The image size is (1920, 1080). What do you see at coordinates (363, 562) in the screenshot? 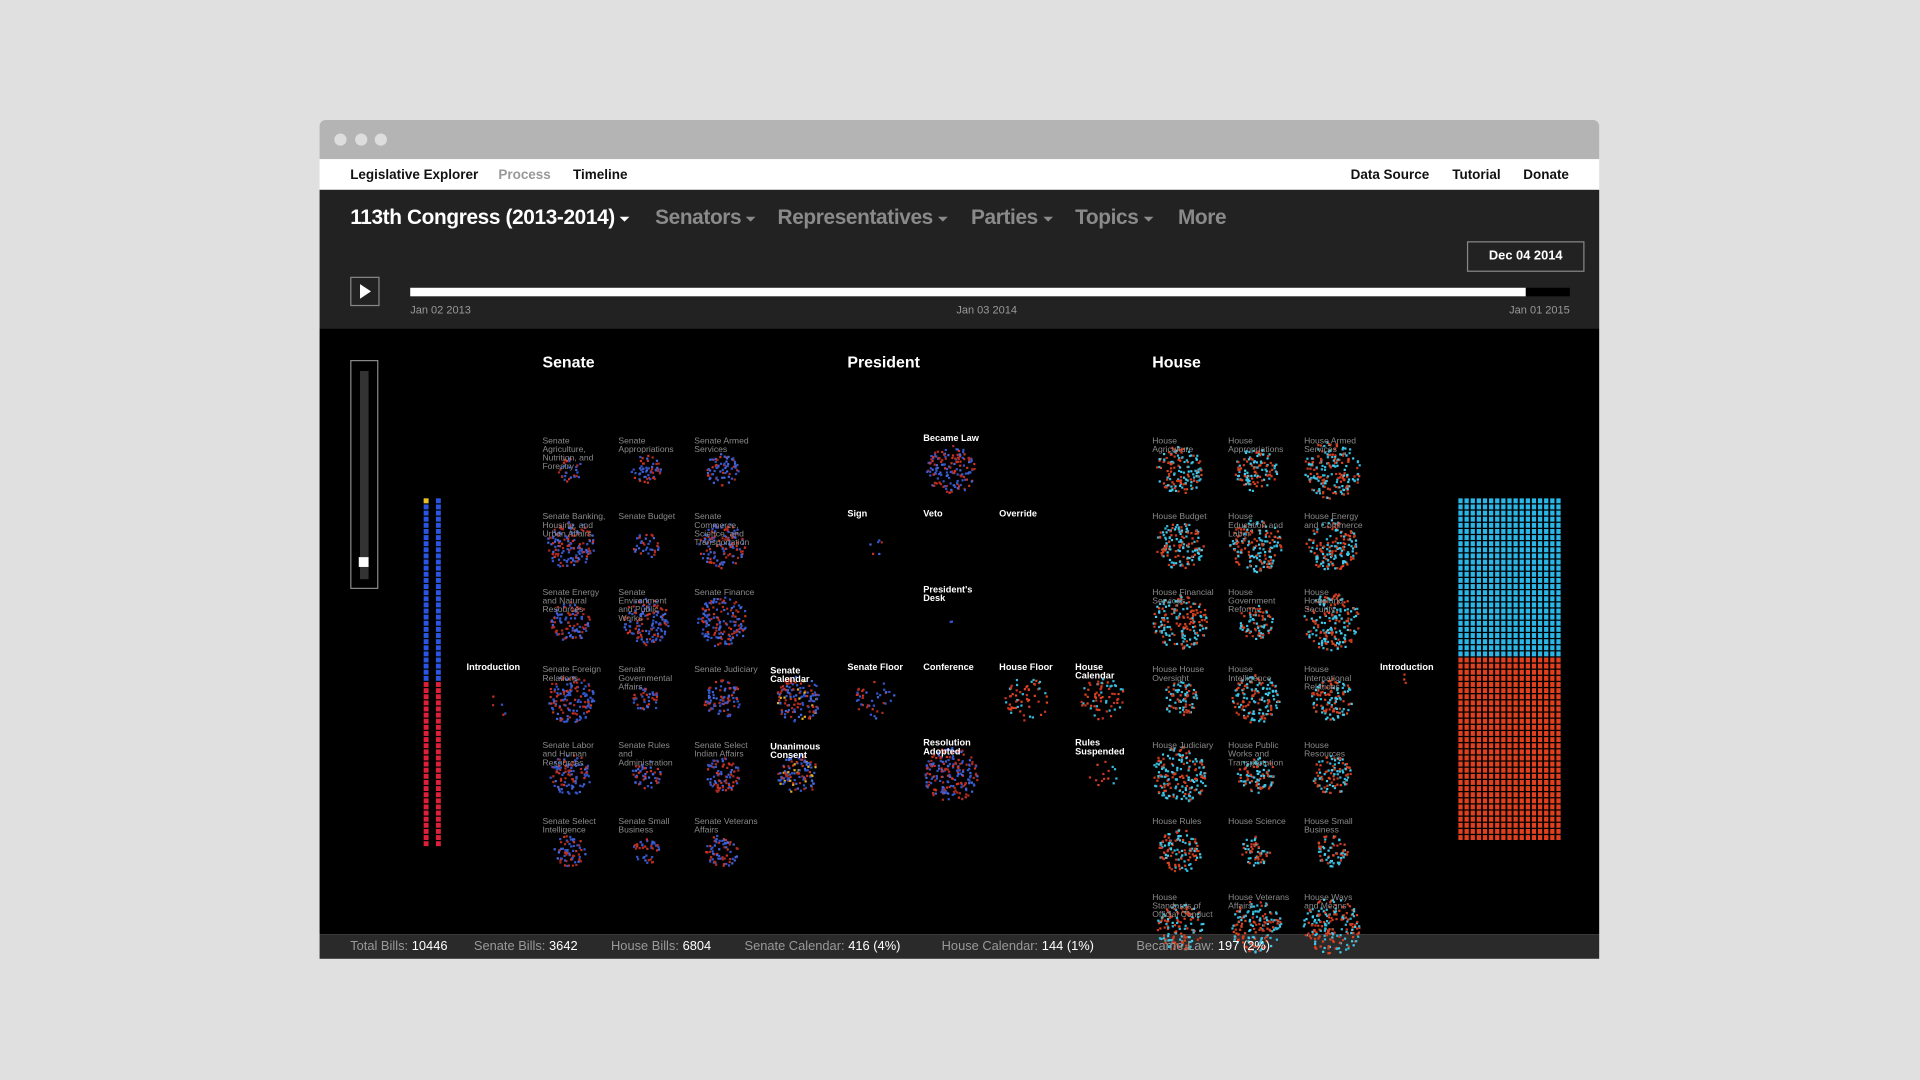
I see `slider-handle` at bounding box center [363, 562].